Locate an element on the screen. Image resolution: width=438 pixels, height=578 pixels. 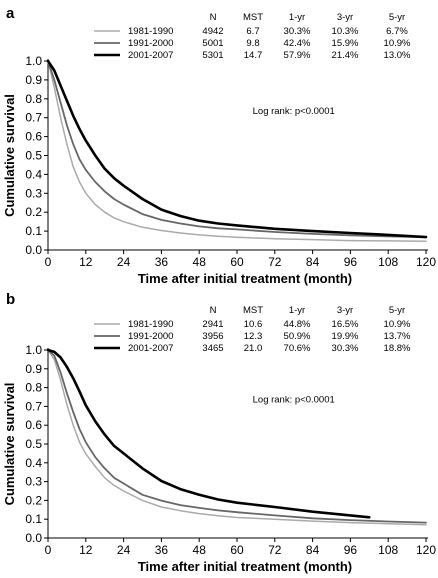
table-cell: 13.7% is located at coordinates (397, 336).